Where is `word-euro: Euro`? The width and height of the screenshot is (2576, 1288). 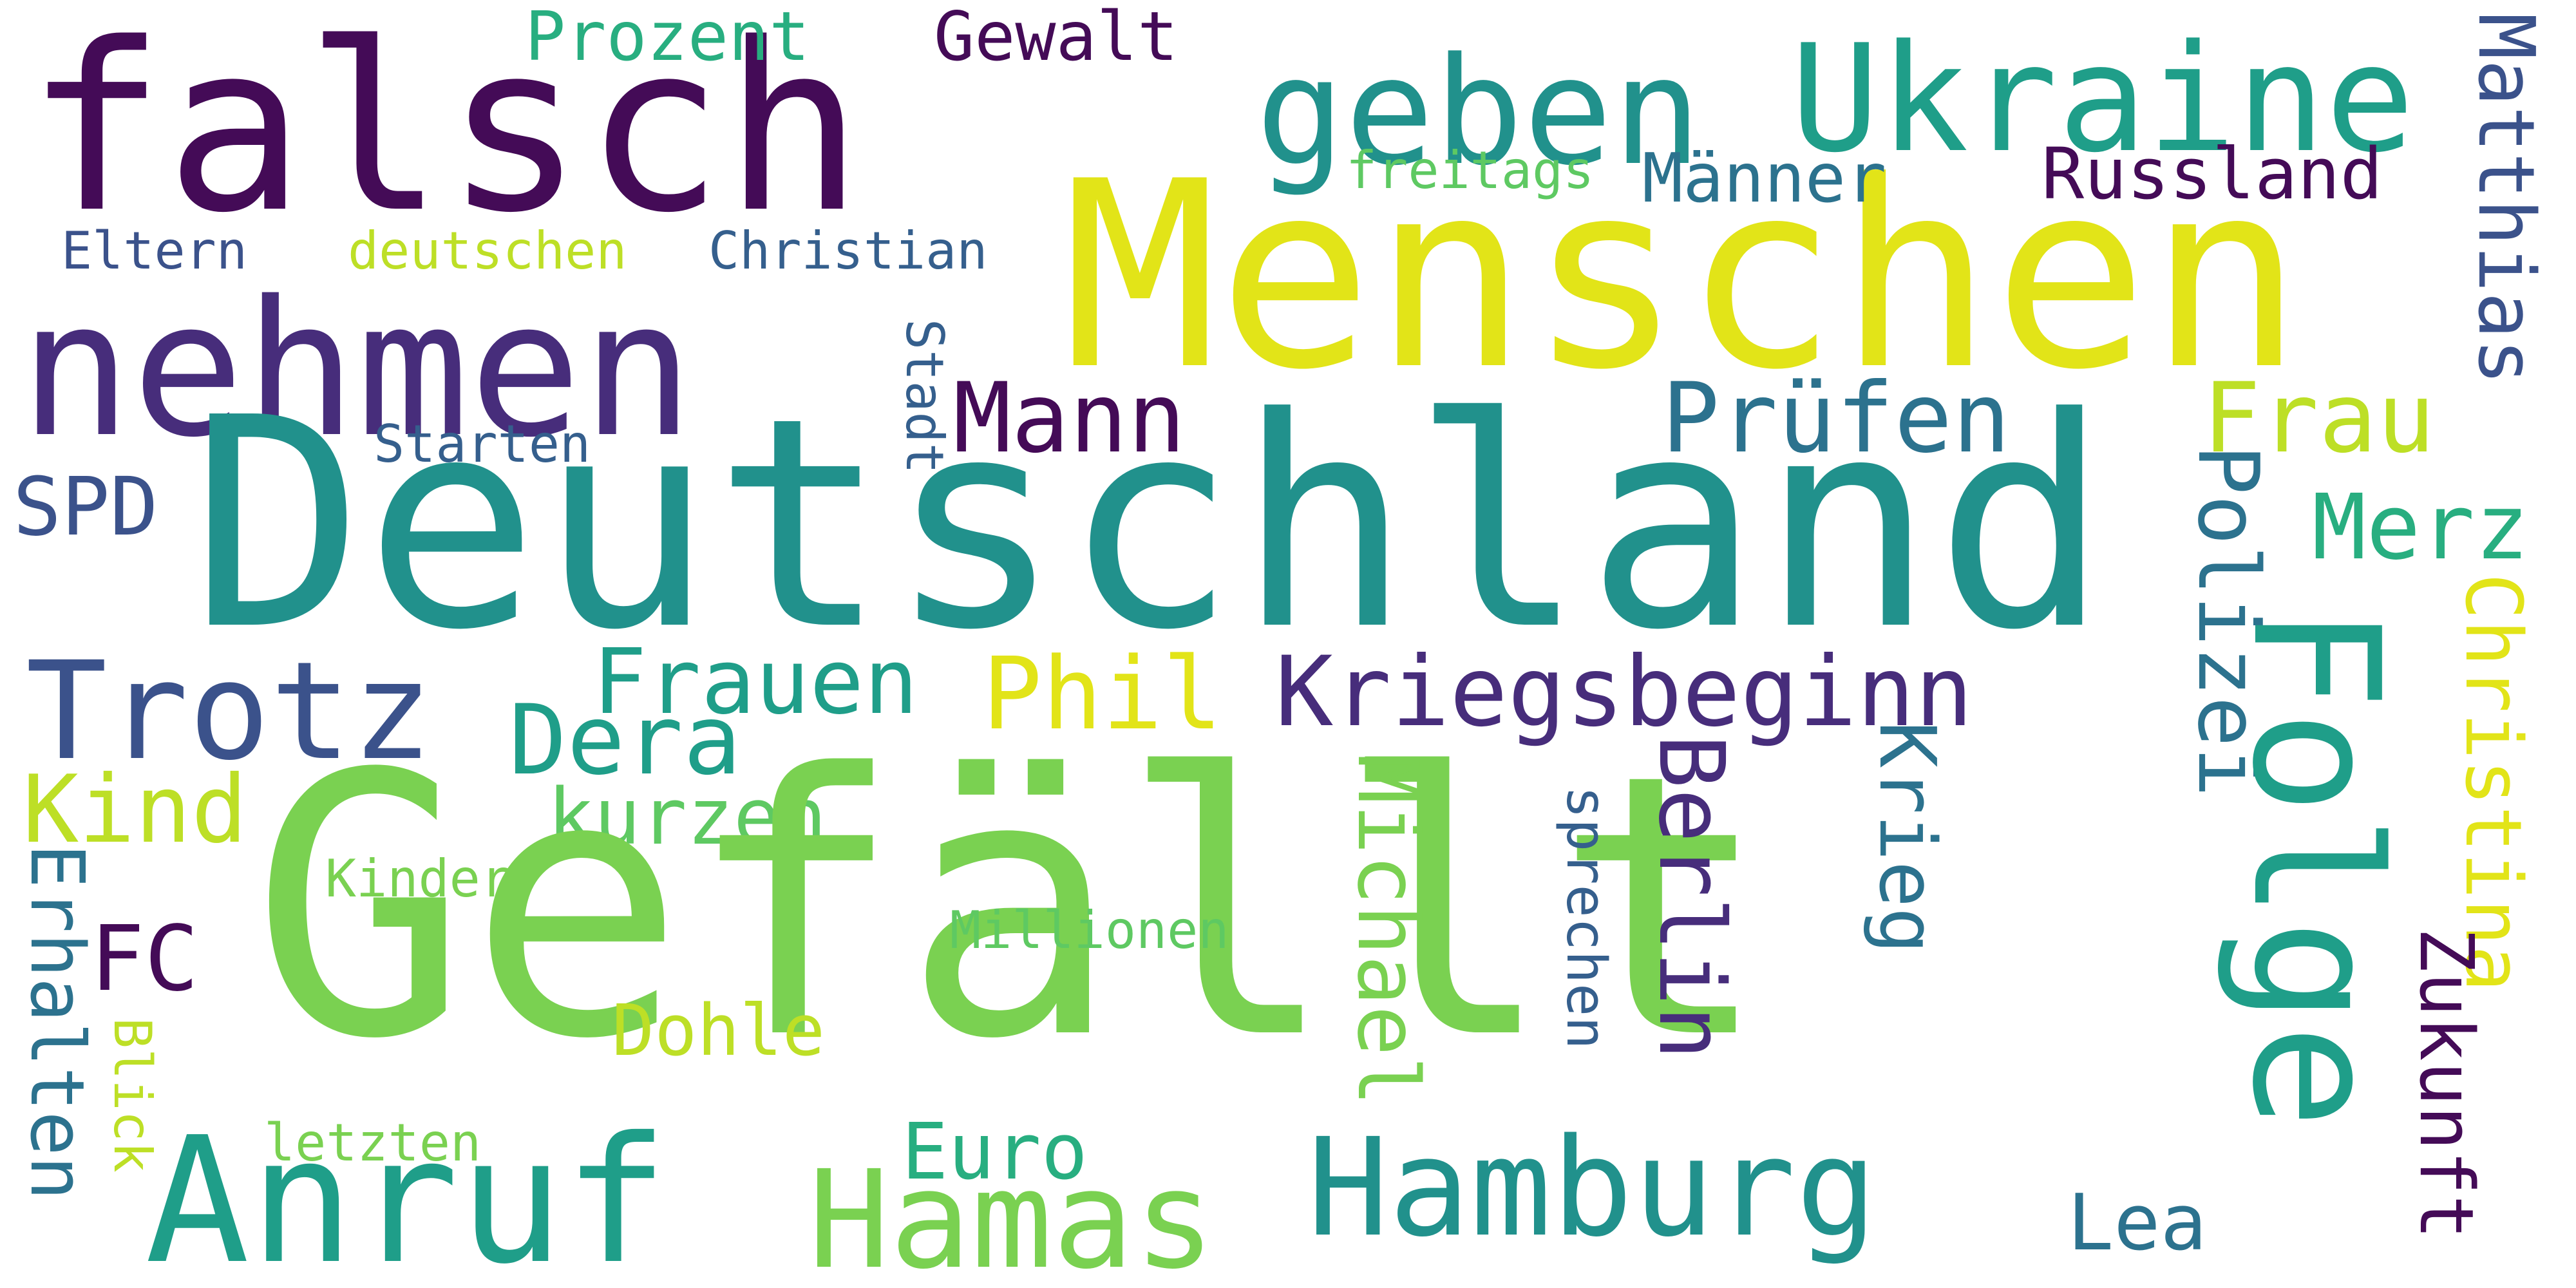 word-euro: Euro is located at coordinates (995, 1153).